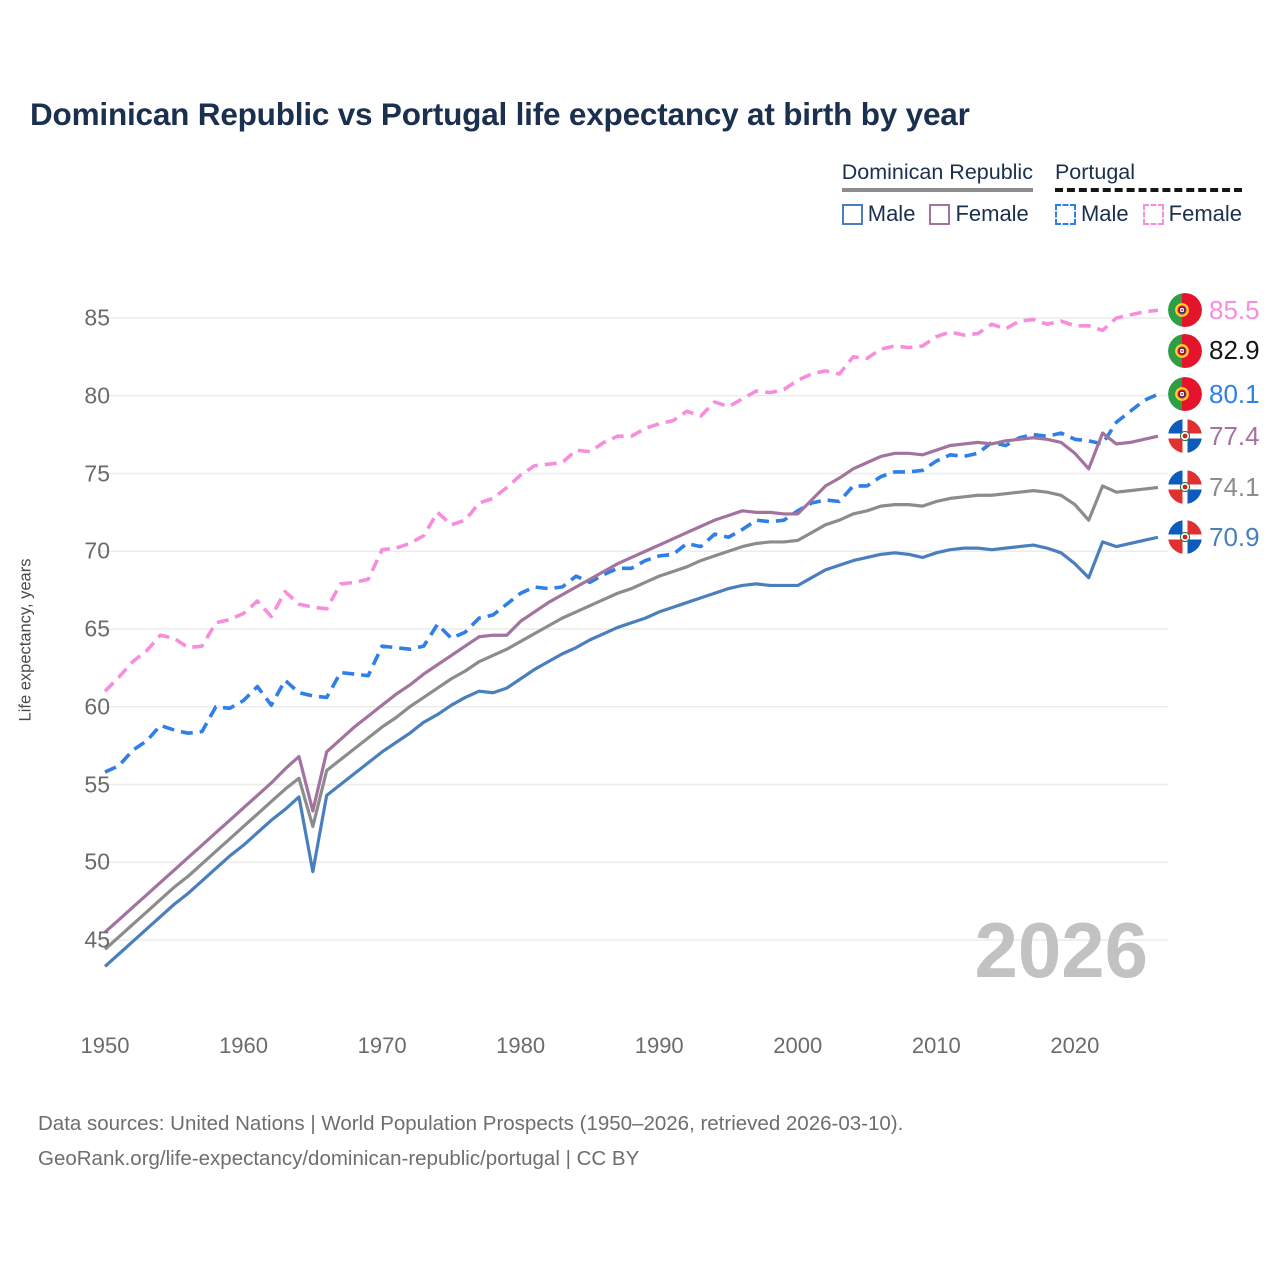 Image resolution: width=1280 pixels, height=1280 pixels. I want to click on x-tick-label: 2020, so click(1075, 1045).